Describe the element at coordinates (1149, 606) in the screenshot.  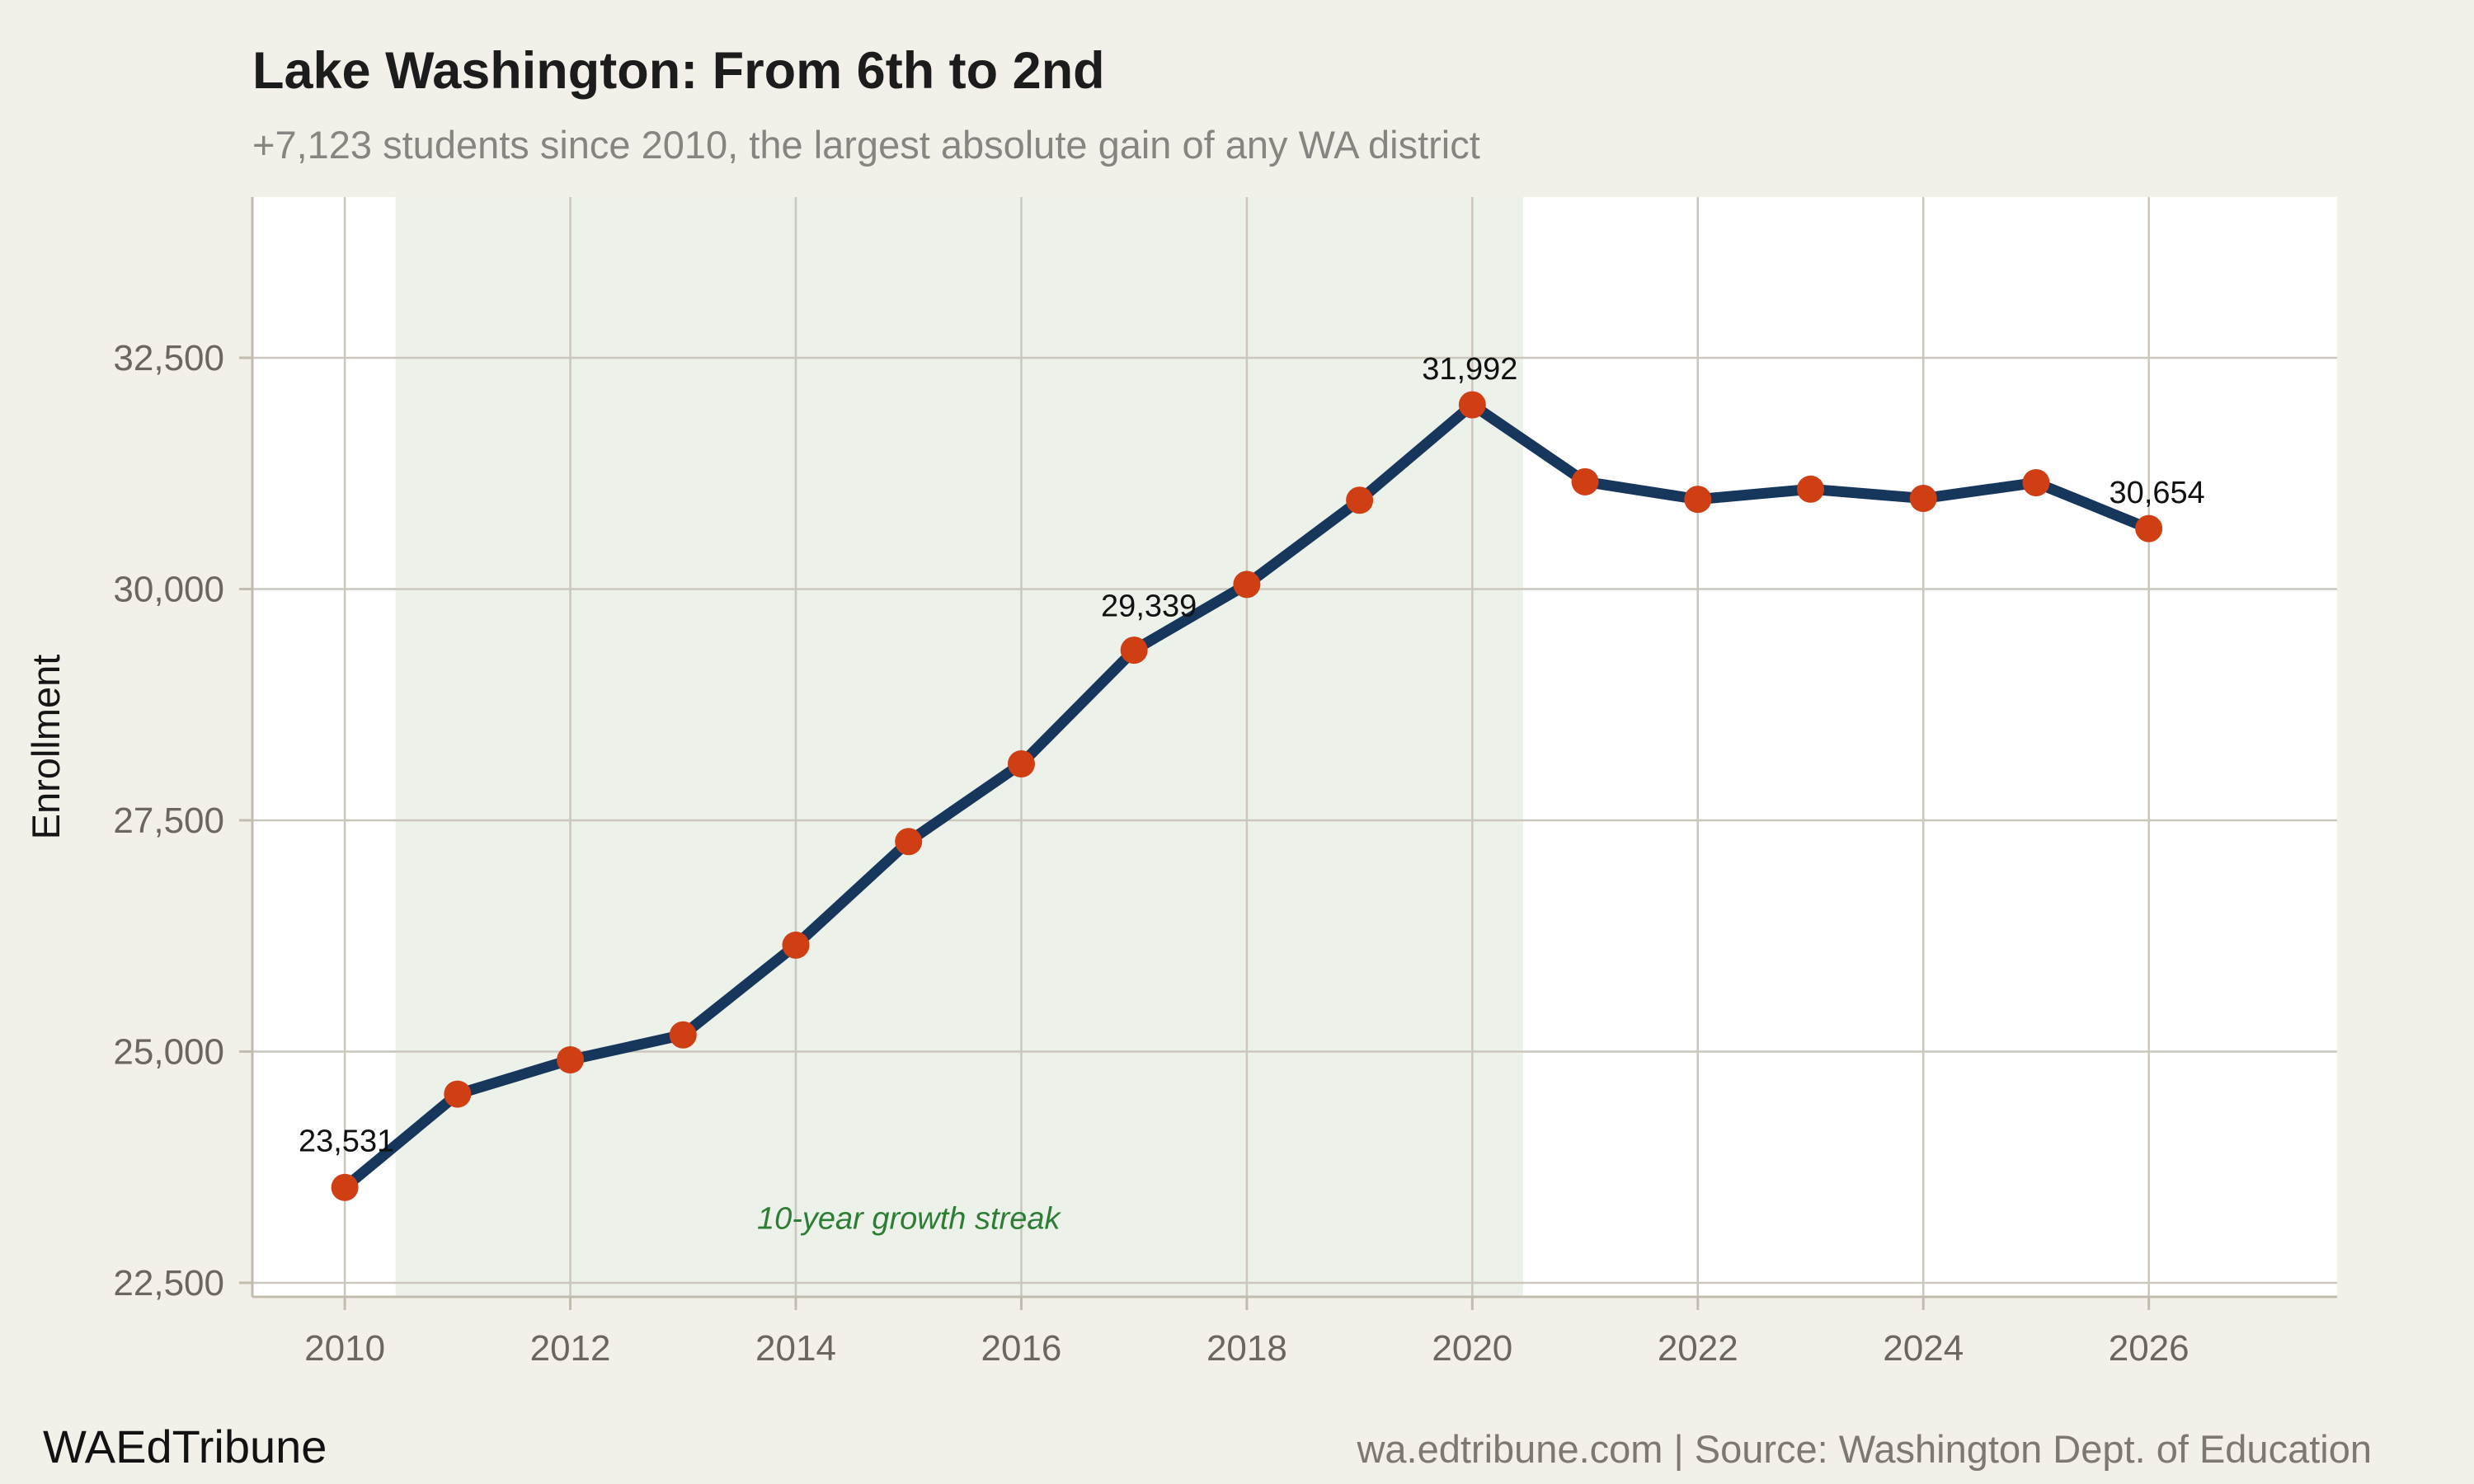
I see `data-point-label: 29,339` at that location.